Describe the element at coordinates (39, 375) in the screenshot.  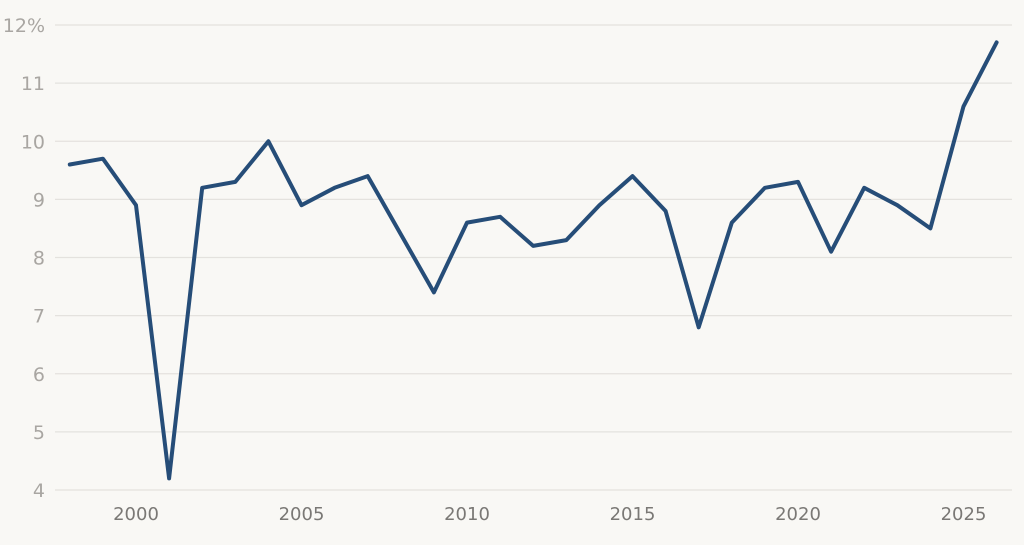
I see `y-tick-label: 6` at that location.